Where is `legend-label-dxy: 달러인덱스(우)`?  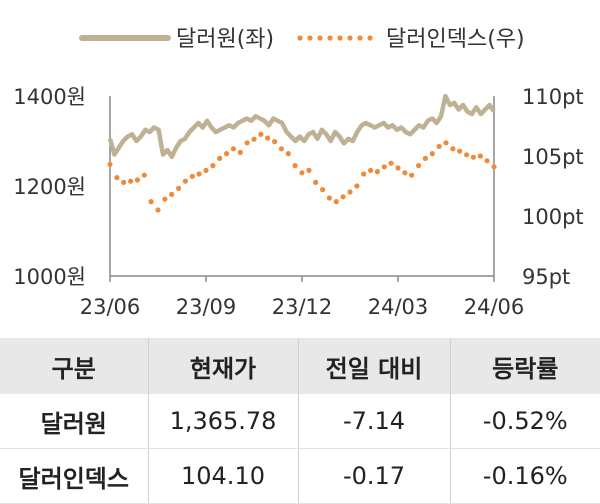
legend-label-dxy: 달러인덱스(우) is located at coordinates (455, 39).